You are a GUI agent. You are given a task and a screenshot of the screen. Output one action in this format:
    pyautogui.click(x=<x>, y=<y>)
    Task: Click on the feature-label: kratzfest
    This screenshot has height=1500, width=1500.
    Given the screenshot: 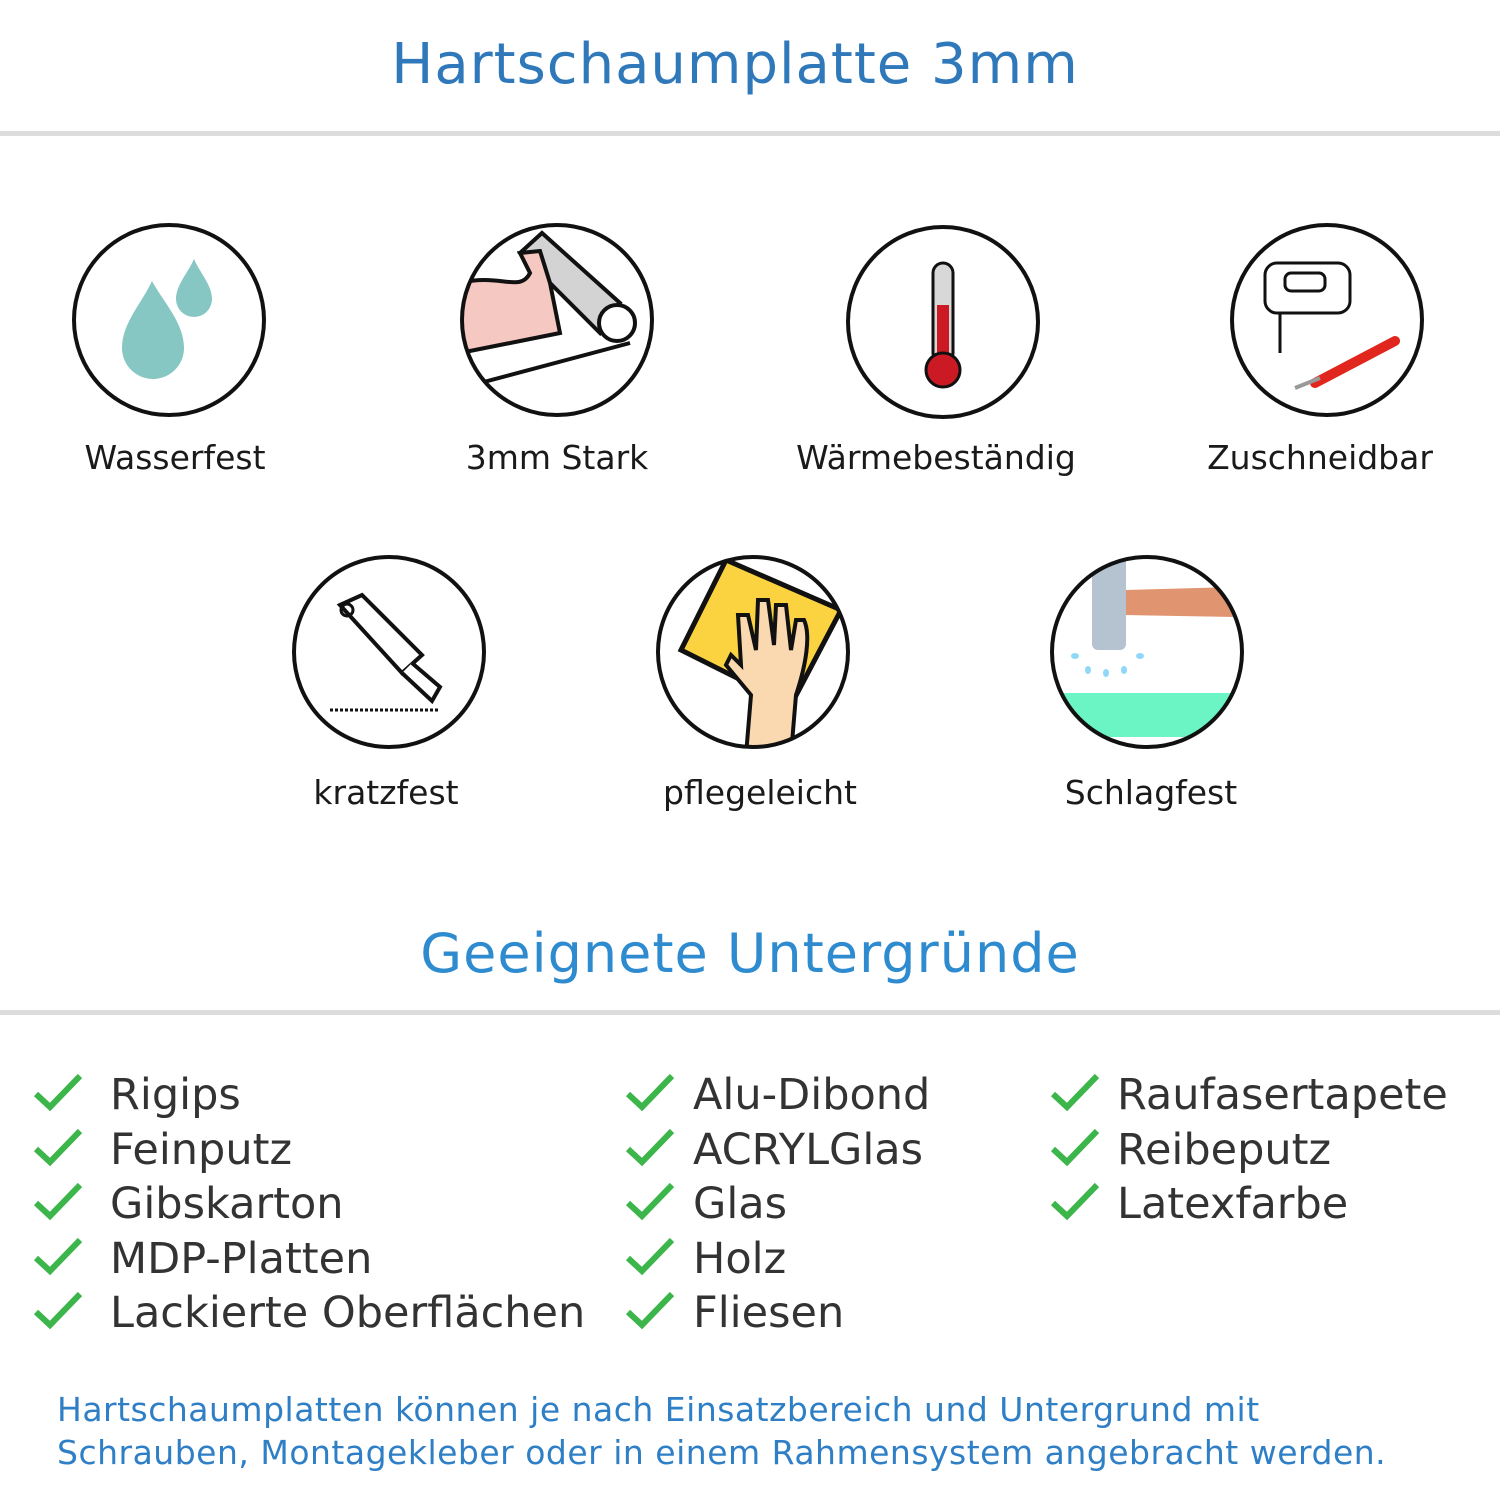 What is the action you would take?
    pyautogui.click(x=386, y=792)
    